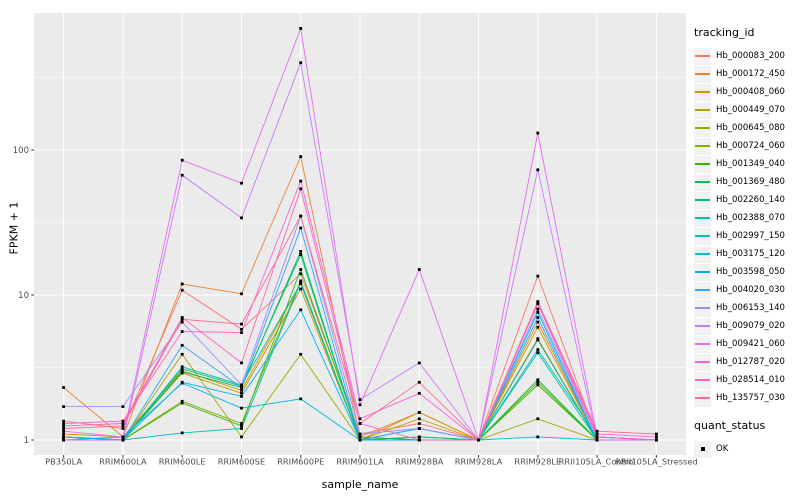  Describe the element at coordinates (750, 380) in the screenshot. I see `legend-item-label: Hb_028514_010` at that location.